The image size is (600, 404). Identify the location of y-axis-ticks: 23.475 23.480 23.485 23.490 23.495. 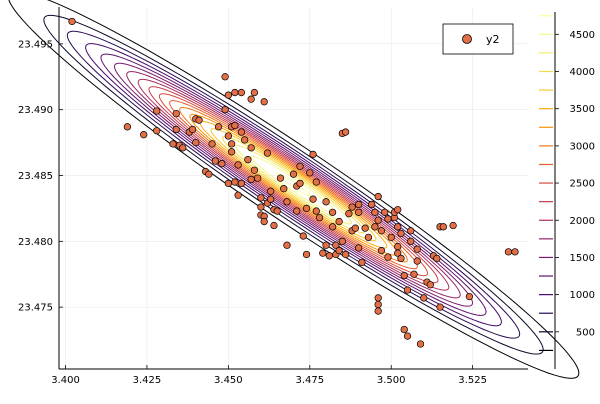
(40, 176).